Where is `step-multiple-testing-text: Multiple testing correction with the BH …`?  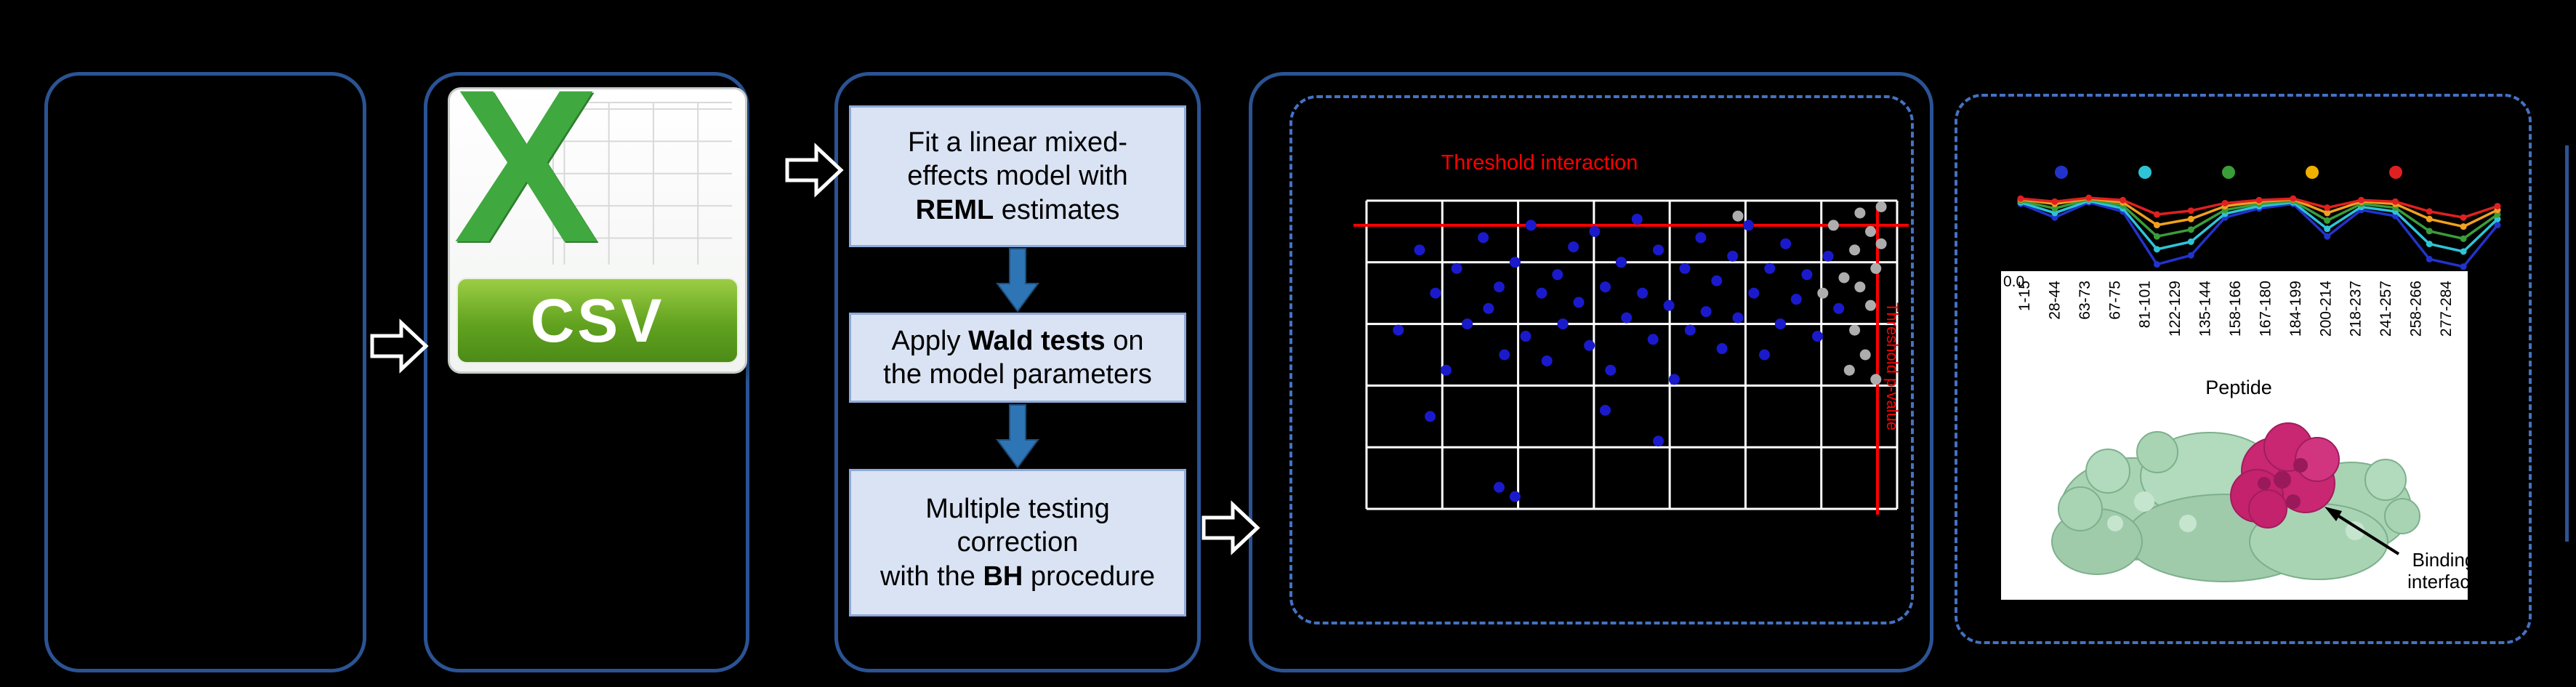 step-multiple-testing-text: Multiple testing correction with the BH … is located at coordinates (1018, 542).